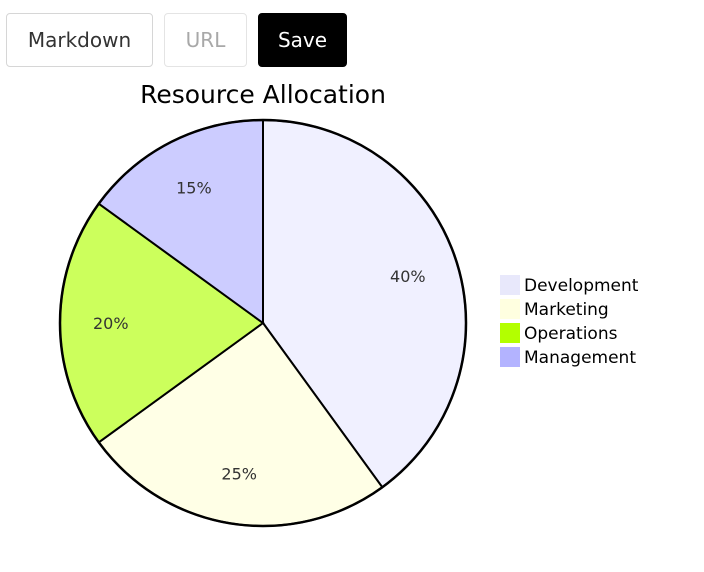 This screenshot has height=572, width=704. I want to click on chart-title: Resource Allocation, so click(263, 94).